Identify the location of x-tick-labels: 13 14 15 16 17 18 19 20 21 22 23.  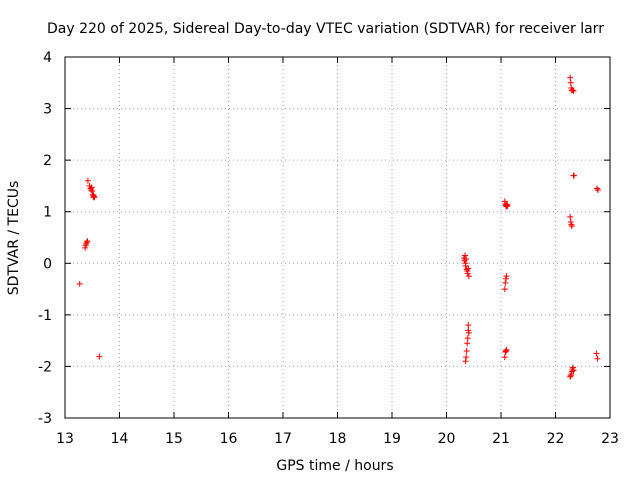
(337, 439).